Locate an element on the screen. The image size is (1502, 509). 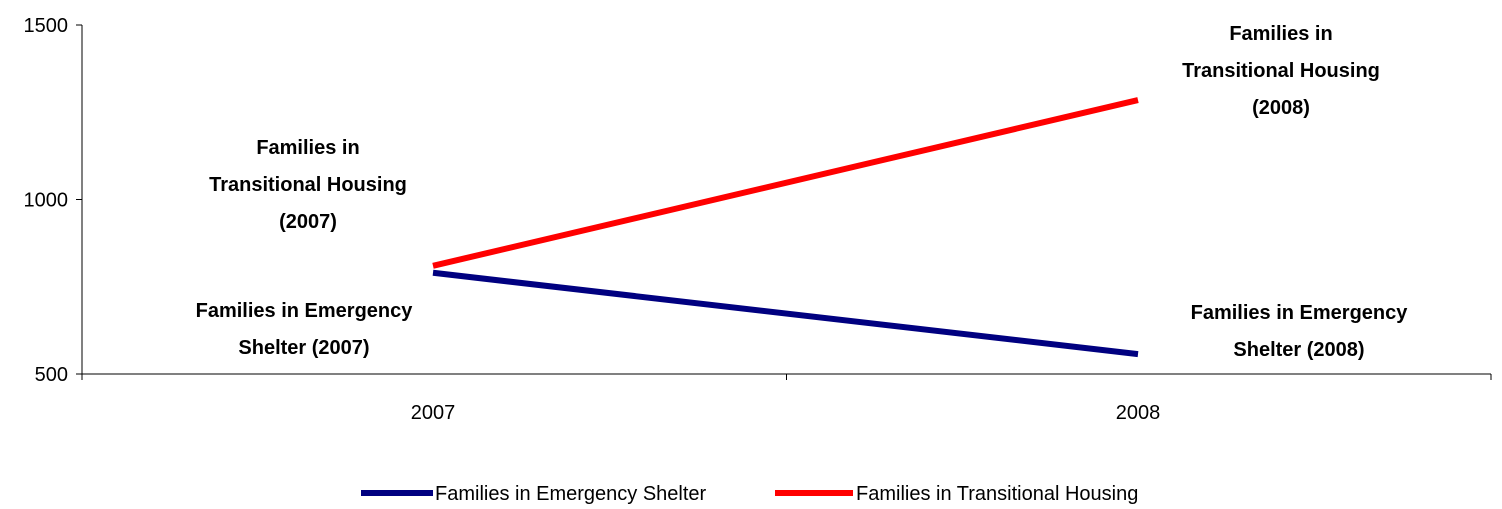
annotation-line: Shelter (2008) is located at coordinates (1298, 350).